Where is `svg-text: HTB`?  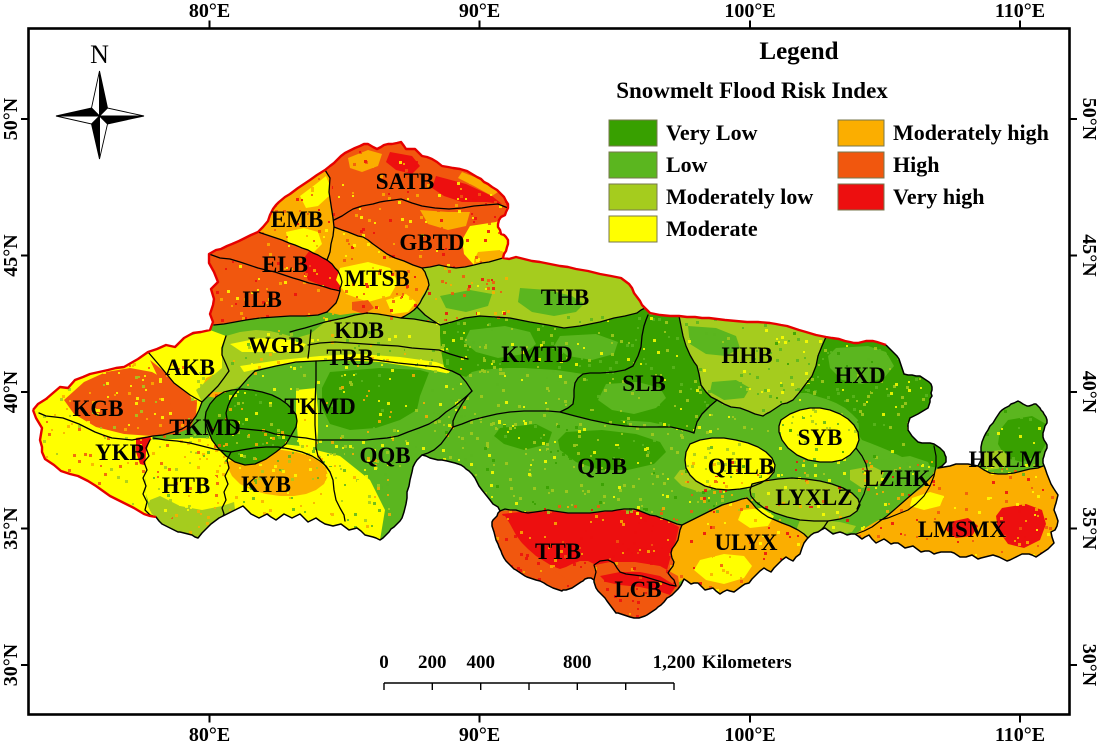 svg-text: HTB is located at coordinates (186, 485).